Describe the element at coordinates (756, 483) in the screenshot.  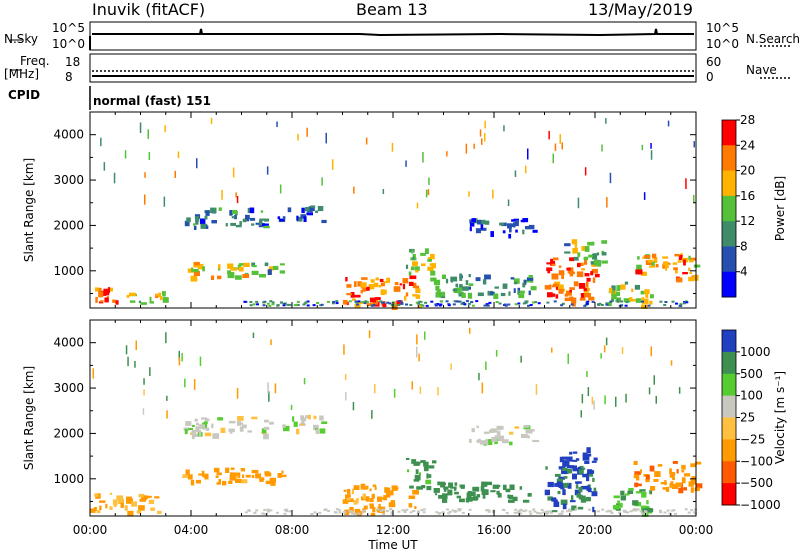
I see `colorbar-tick-label: −500` at that location.